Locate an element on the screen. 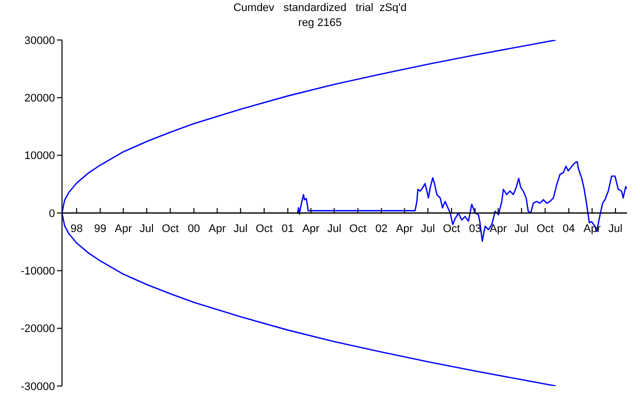 This screenshot has height=395, width=640. y-tick-label: -10000 is located at coordinates (37, 272).